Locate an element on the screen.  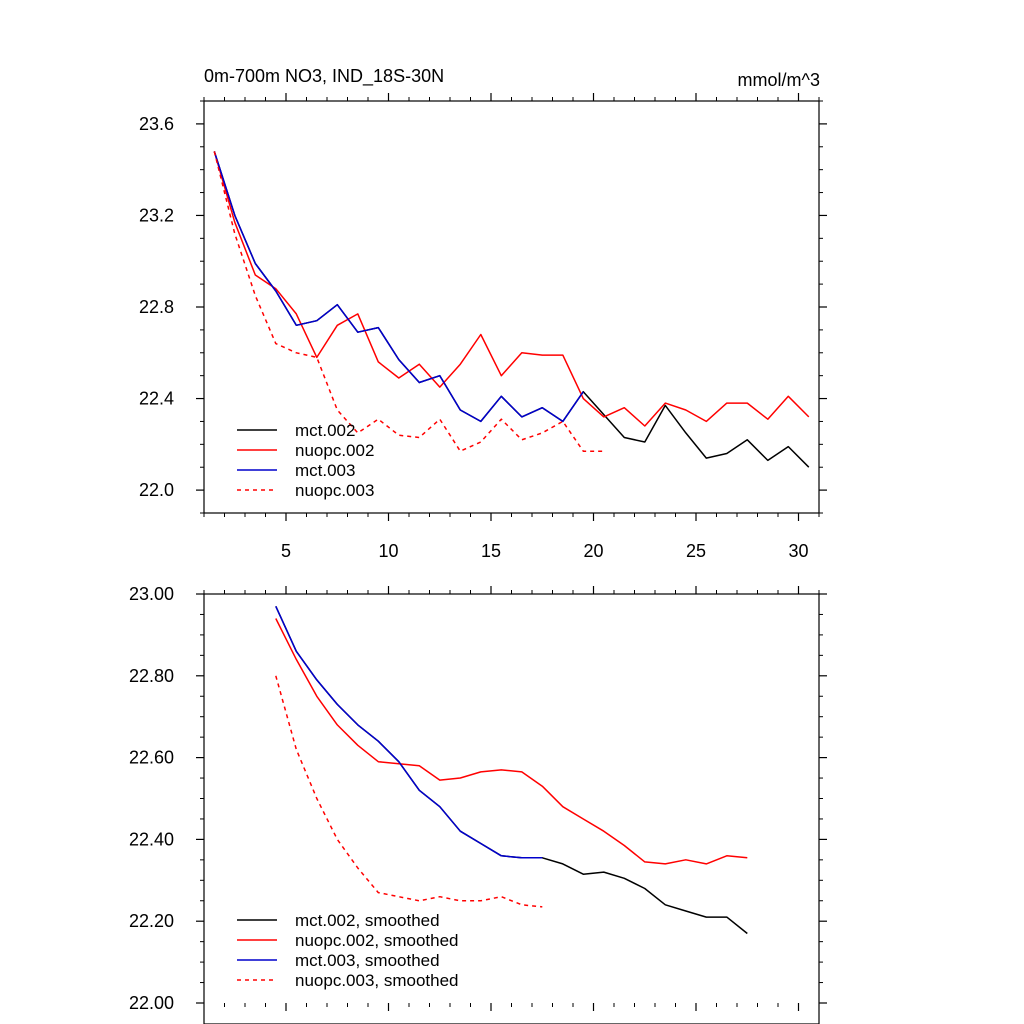
legend-label: nuopc.003, smoothed is located at coordinates (377, 980).